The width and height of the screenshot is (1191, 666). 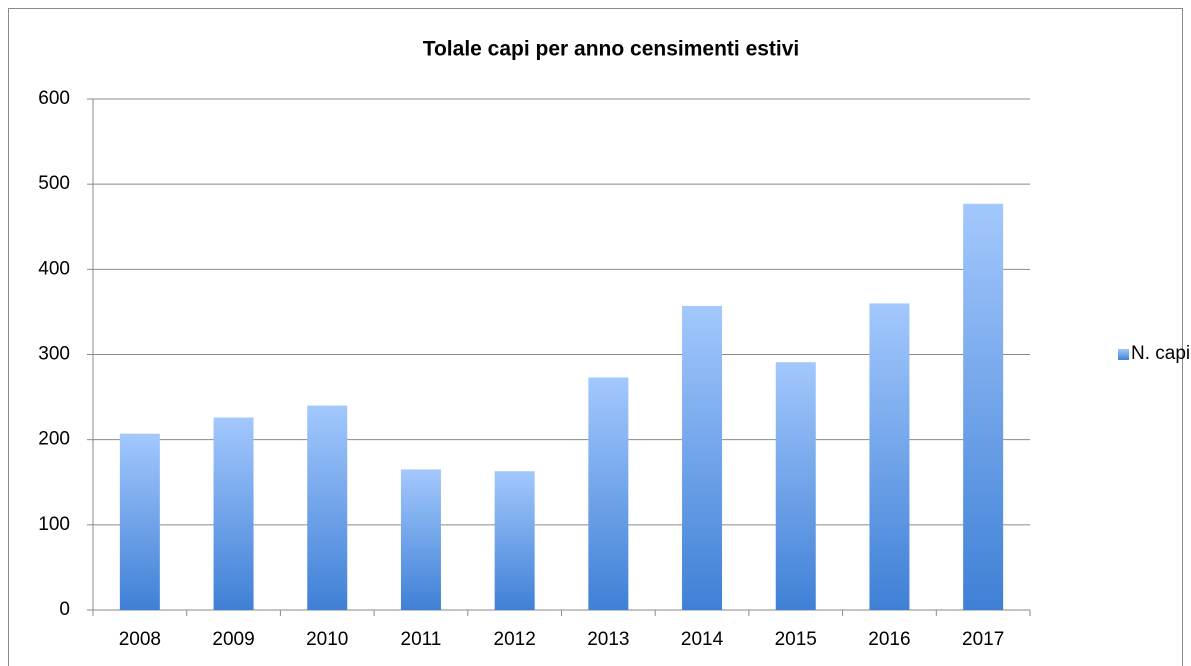 What do you see at coordinates (54, 524) in the screenshot?
I see `y-tick-label: 100` at bounding box center [54, 524].